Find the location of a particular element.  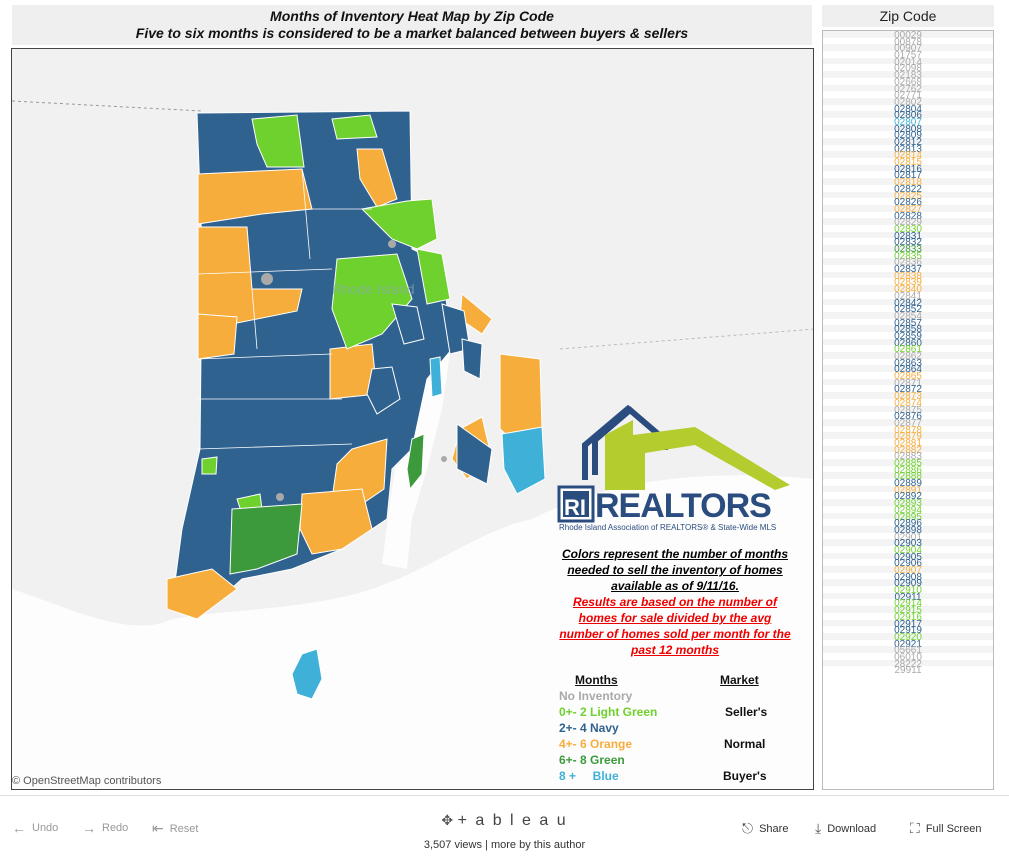

zip-code-item: 02861 is located at coordinates (908, 350).